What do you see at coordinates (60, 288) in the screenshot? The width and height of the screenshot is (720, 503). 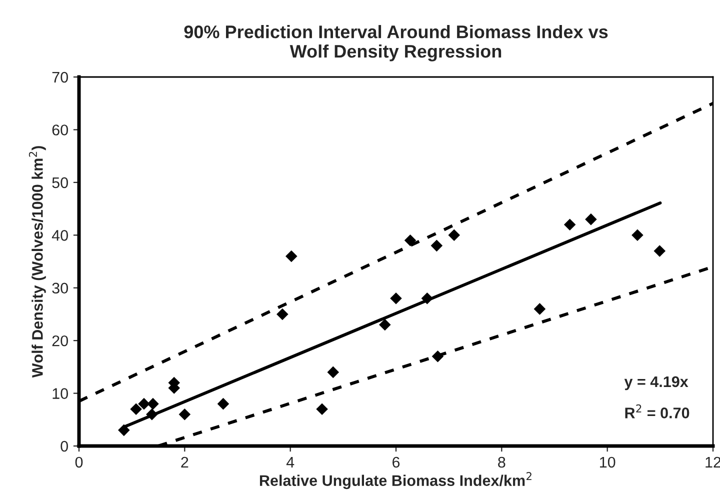 I see `y-tick-label: 30` at bounding box center [60, 288].